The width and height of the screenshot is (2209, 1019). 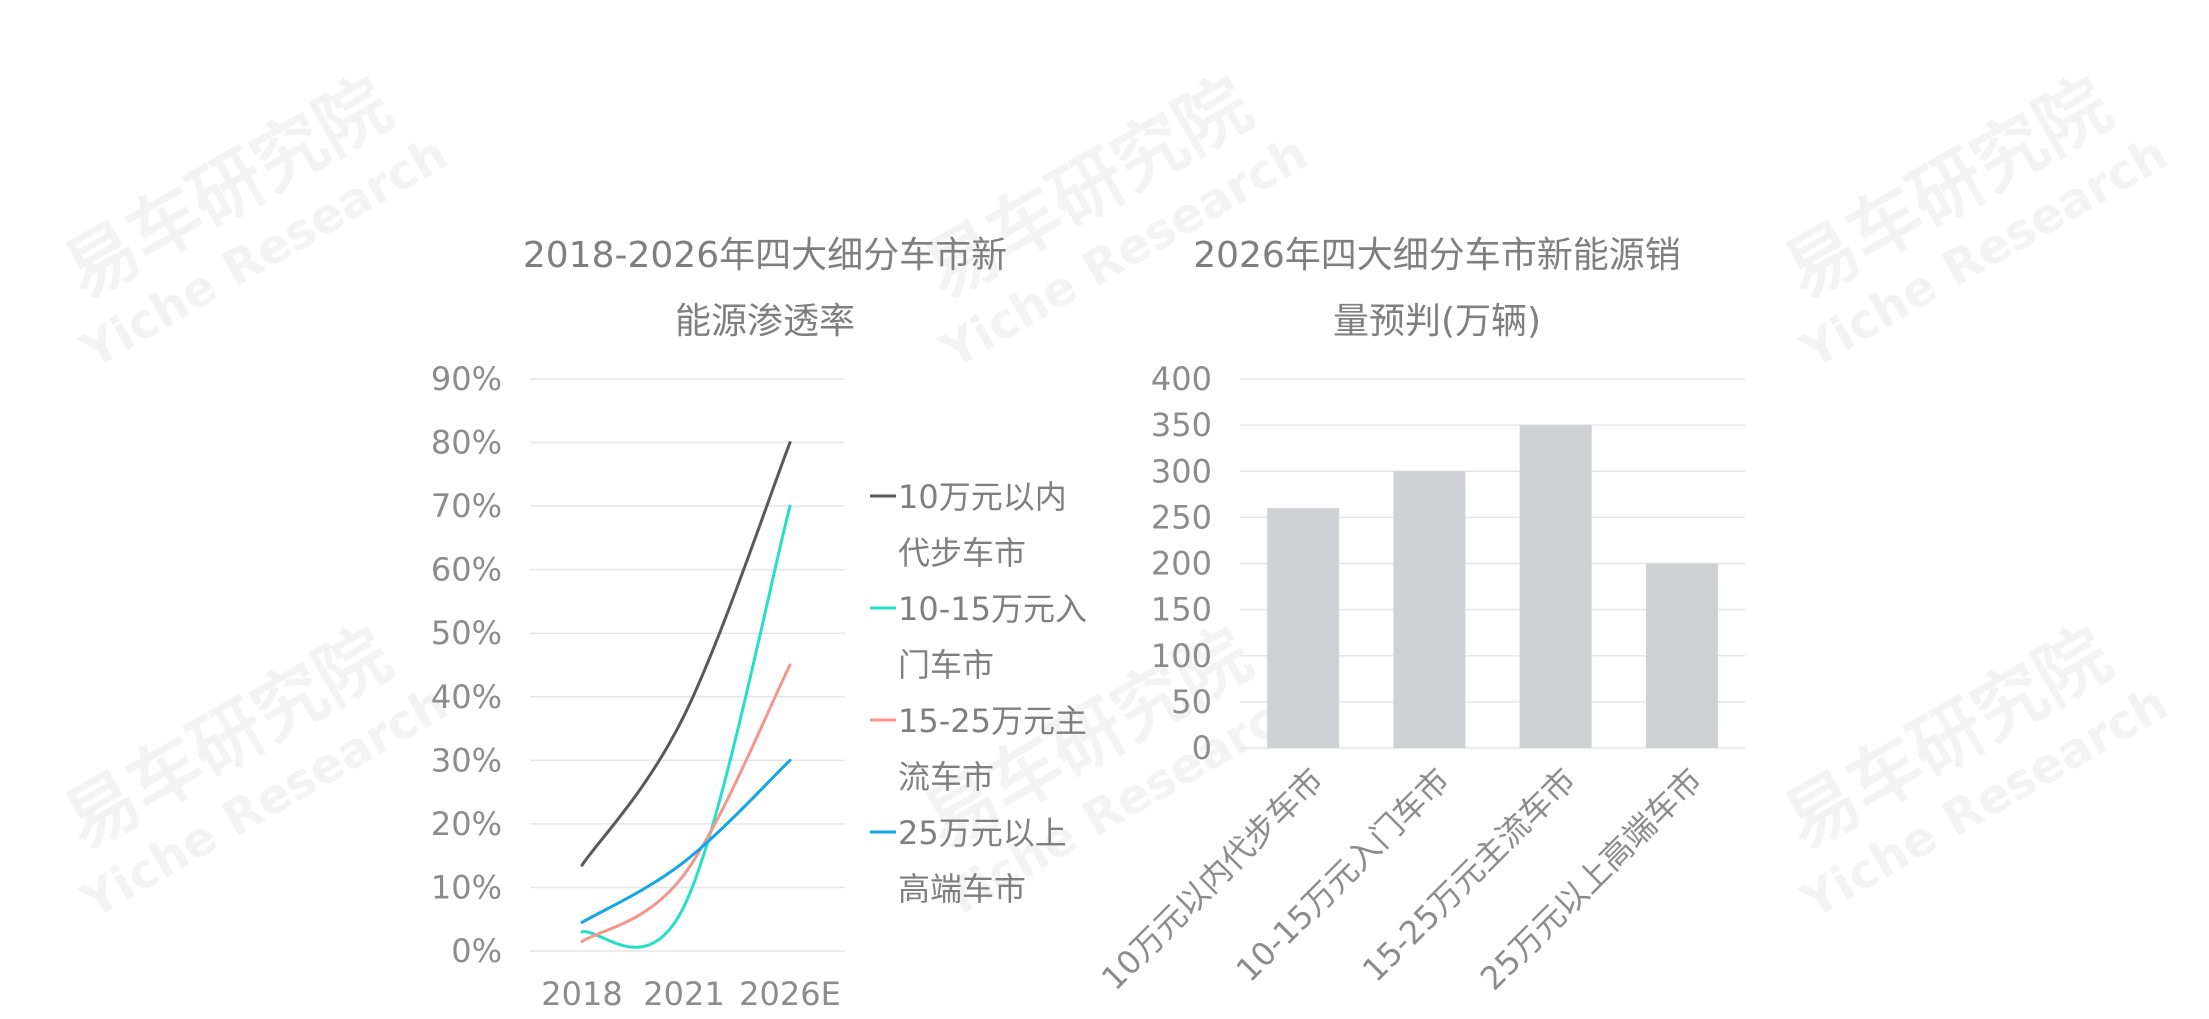 I want to click on bar-chart-y-tick: 350, so click(x=1181, y=425).